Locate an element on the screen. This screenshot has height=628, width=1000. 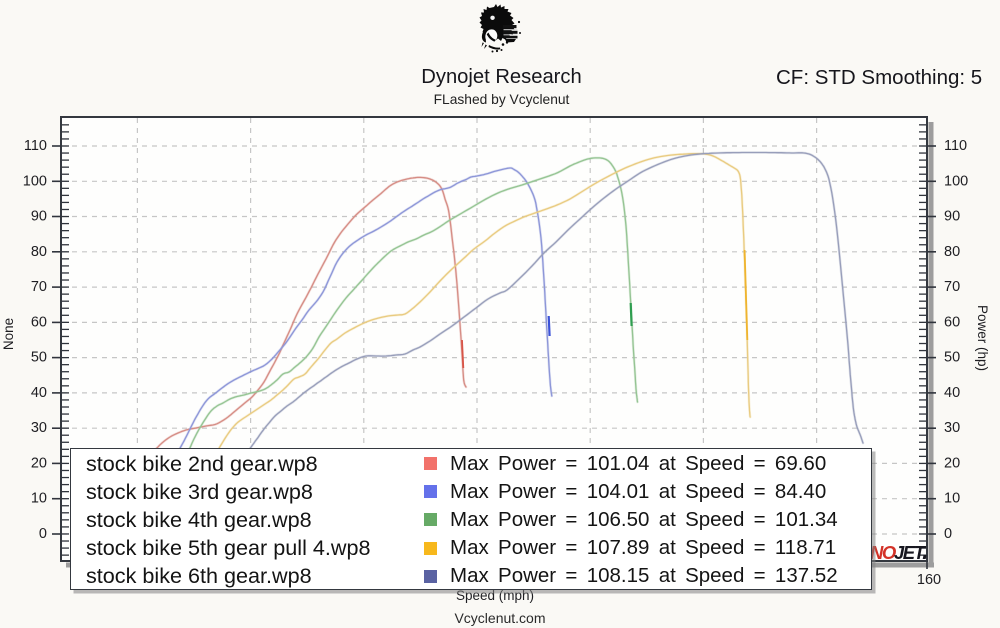
svg-text: 160 is located at coordinates (929, 580).